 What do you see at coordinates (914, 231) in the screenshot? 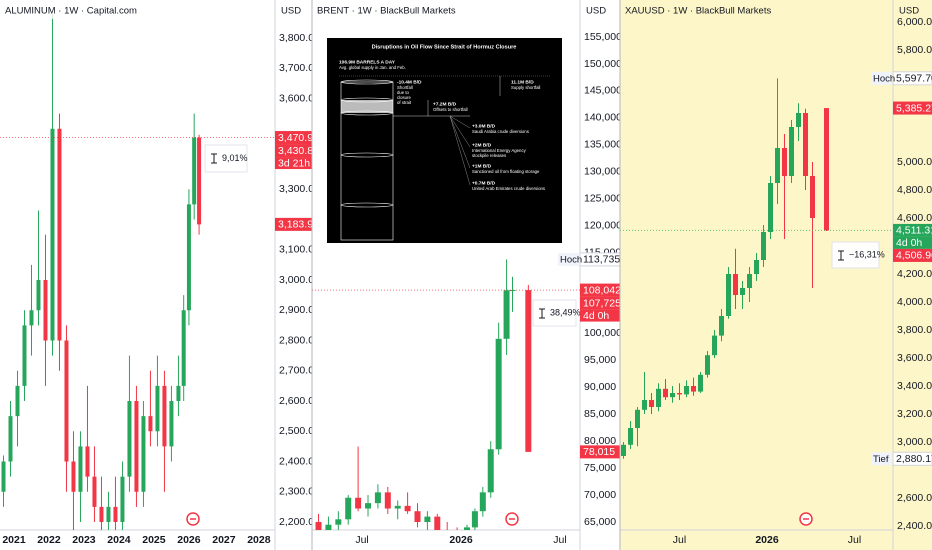
I see `price-label: 4,511.31` at bounding box center [914, 231].